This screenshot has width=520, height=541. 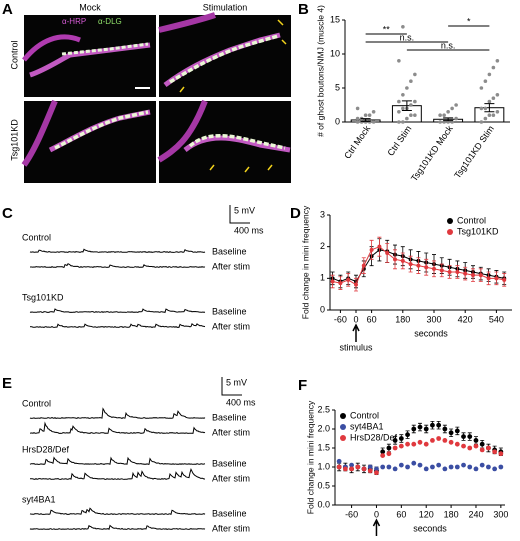 I want to click on group-label: syt4BA1, so click(x=39, y=499).